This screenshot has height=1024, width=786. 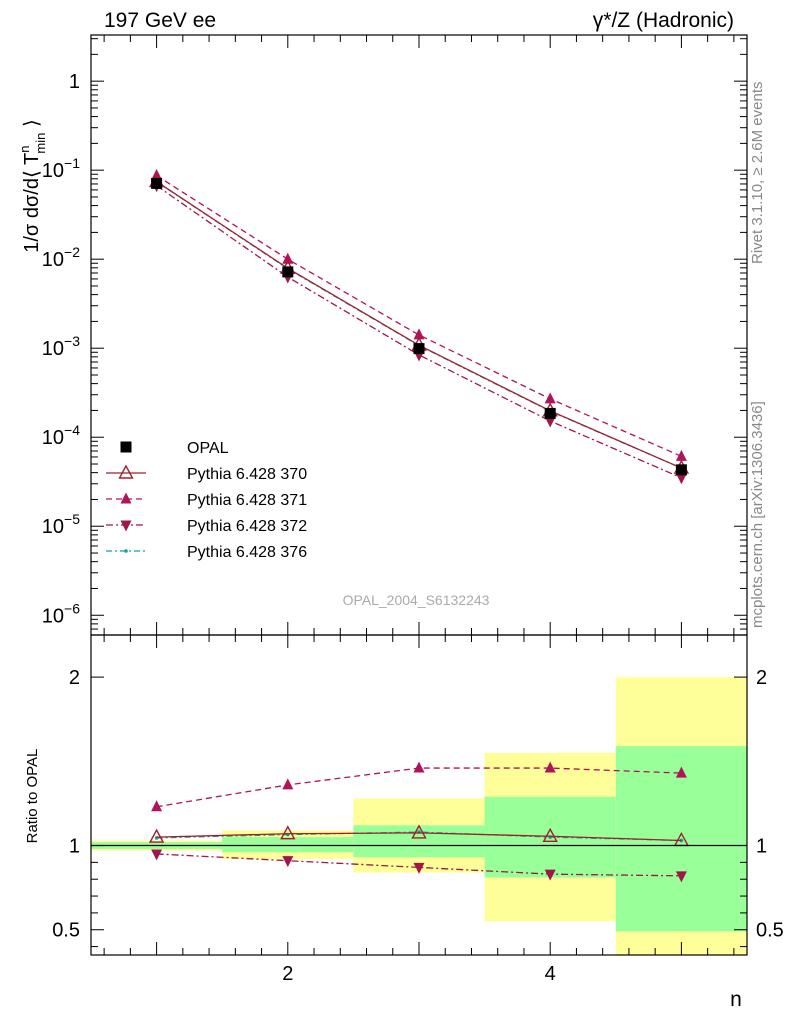 What do you see at coordinates (550, 974) in the screenshot?
I see `ratio-xtick-label: 4` at bounding box center [550, 974].